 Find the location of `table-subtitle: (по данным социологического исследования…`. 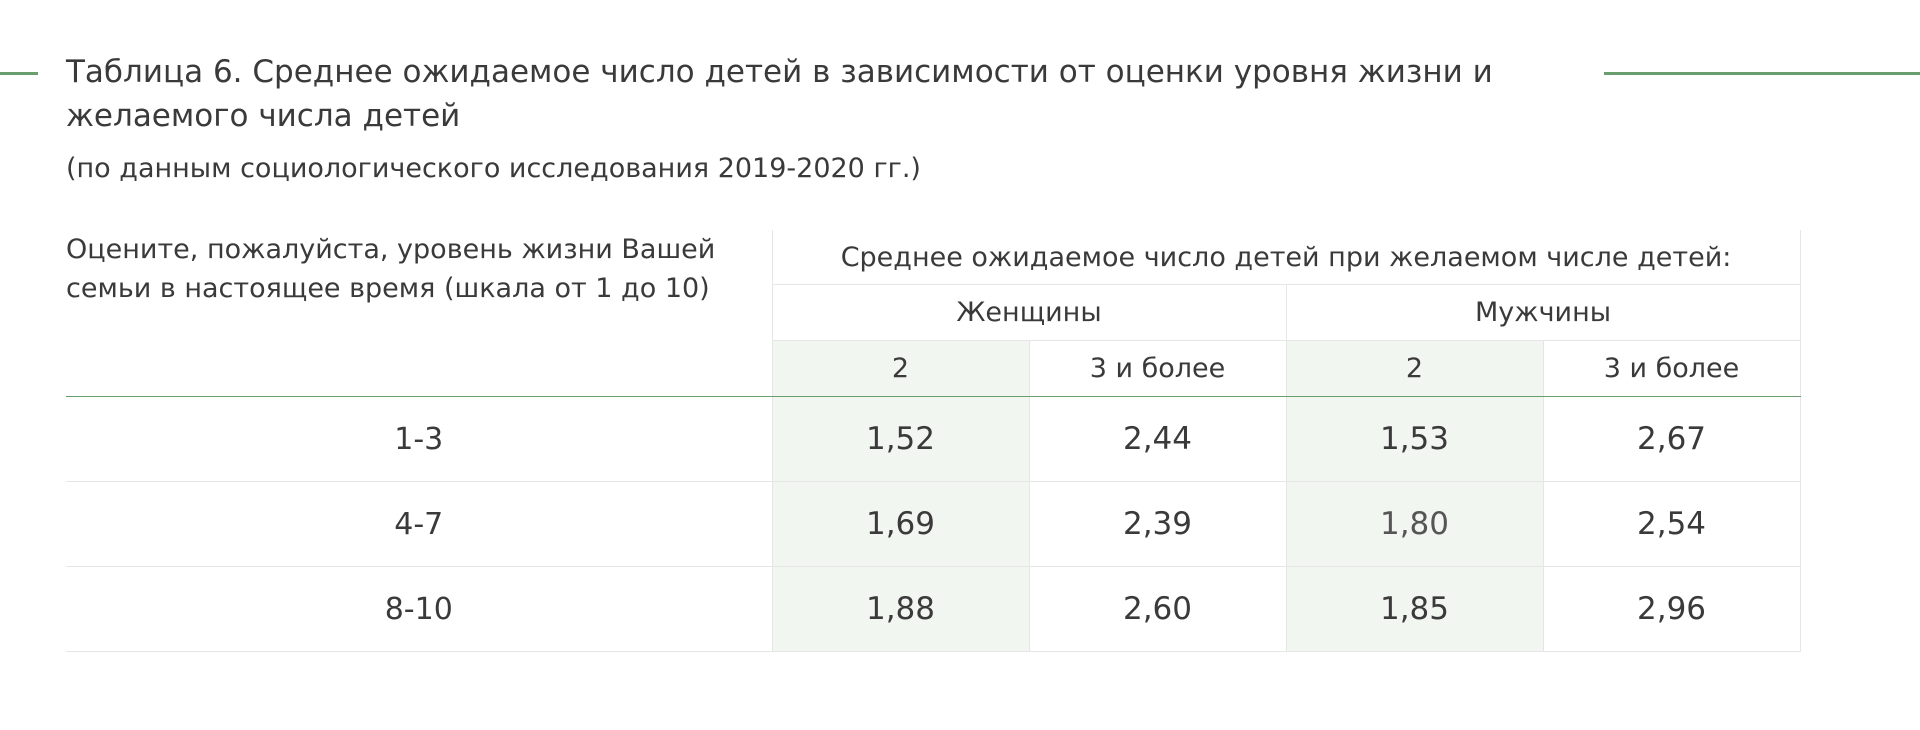

table-subtitle: (по данным социологического исследования… is located at coordinates (493, 168).